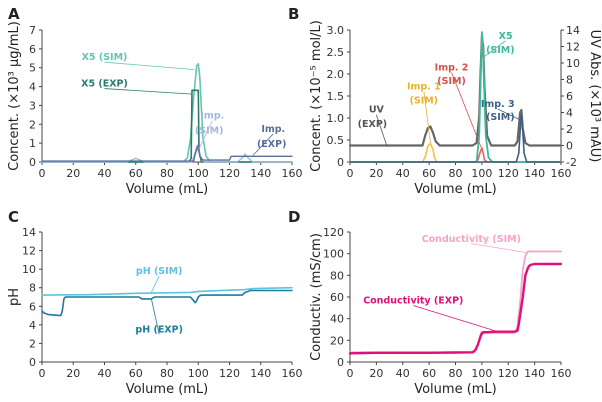 This screenshot has width=602, height=402. I want to click on annotation-label: pH (SIM), so click(159, 271).